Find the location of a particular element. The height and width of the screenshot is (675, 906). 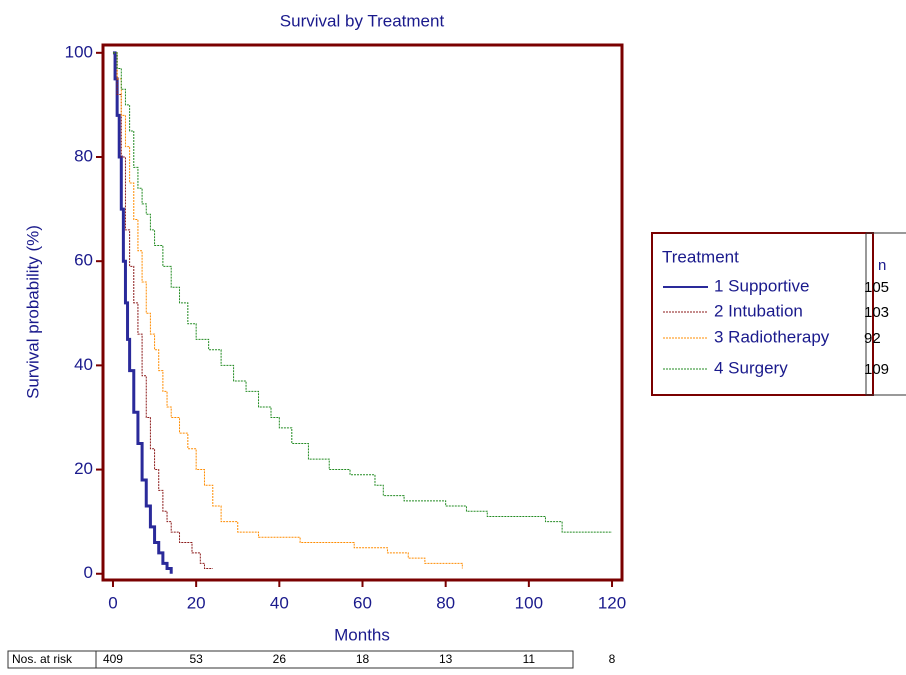

legend-n: 109 is located at coordinates (876, 369).